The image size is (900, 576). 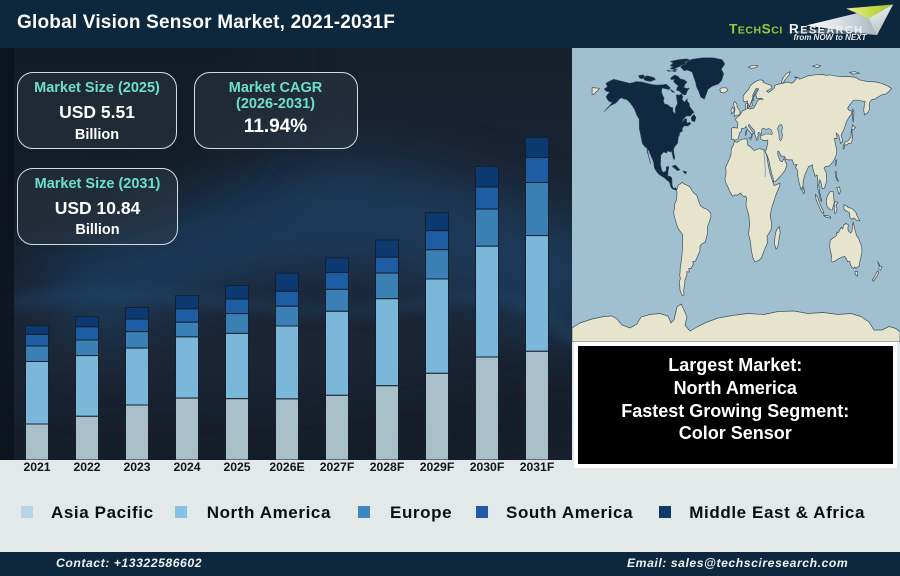 What do you see at coordinates (826, 29) in the screenshot?
I see `svg-text: RESEARCH` at bounding box center [826, 29].